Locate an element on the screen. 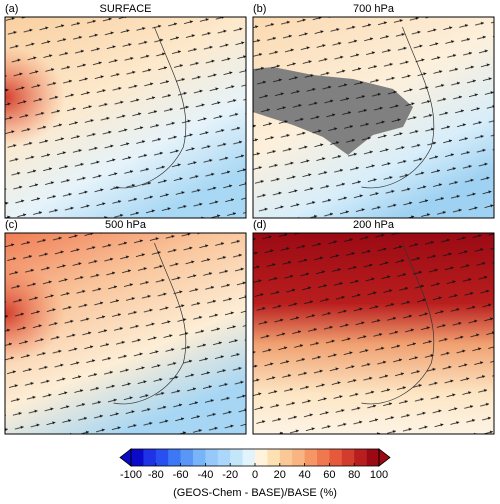  colorbar-under is located at coordinates (125, 457).